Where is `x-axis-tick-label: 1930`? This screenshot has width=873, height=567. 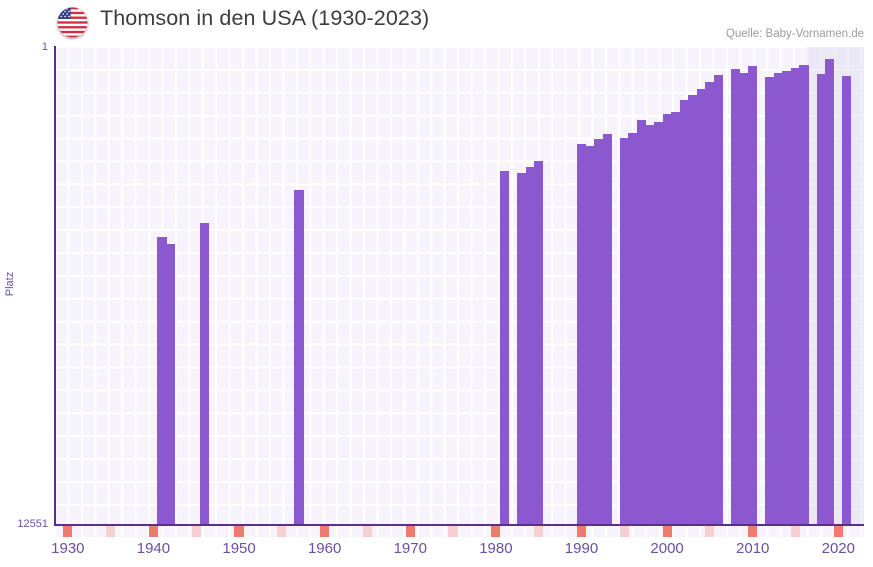
x-axis-tick-label: 1930 is located at coordinates (68, 548).